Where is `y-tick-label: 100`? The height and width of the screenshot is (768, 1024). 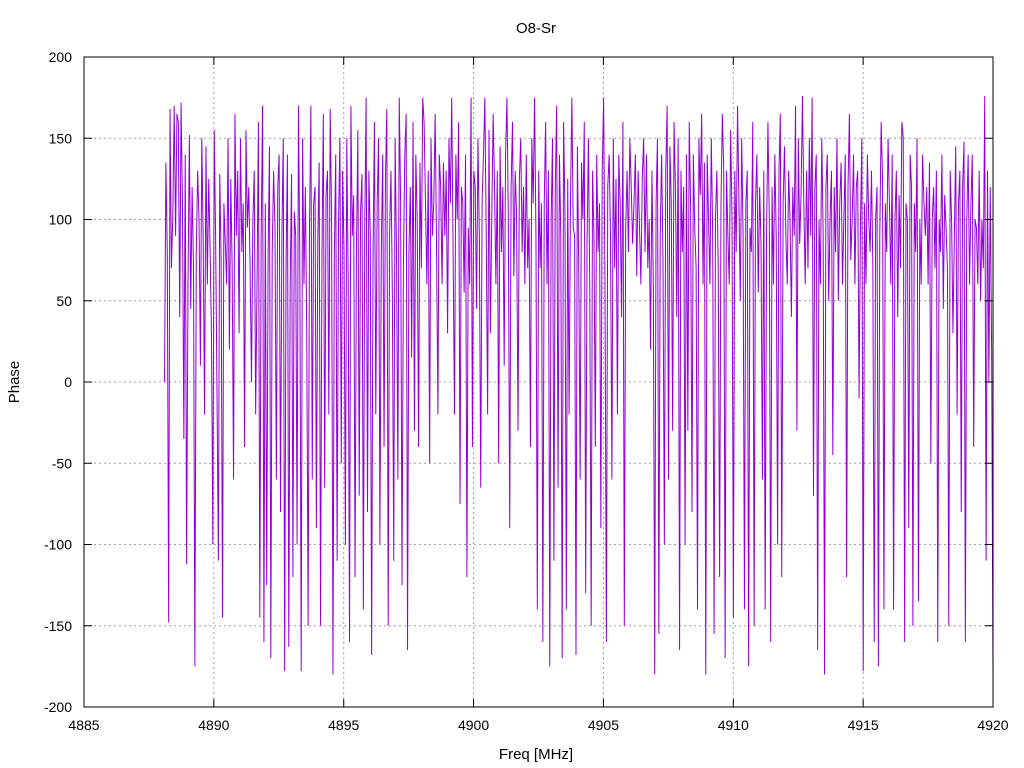 y-tick-label: 100 is located at coordinates (61, 220).